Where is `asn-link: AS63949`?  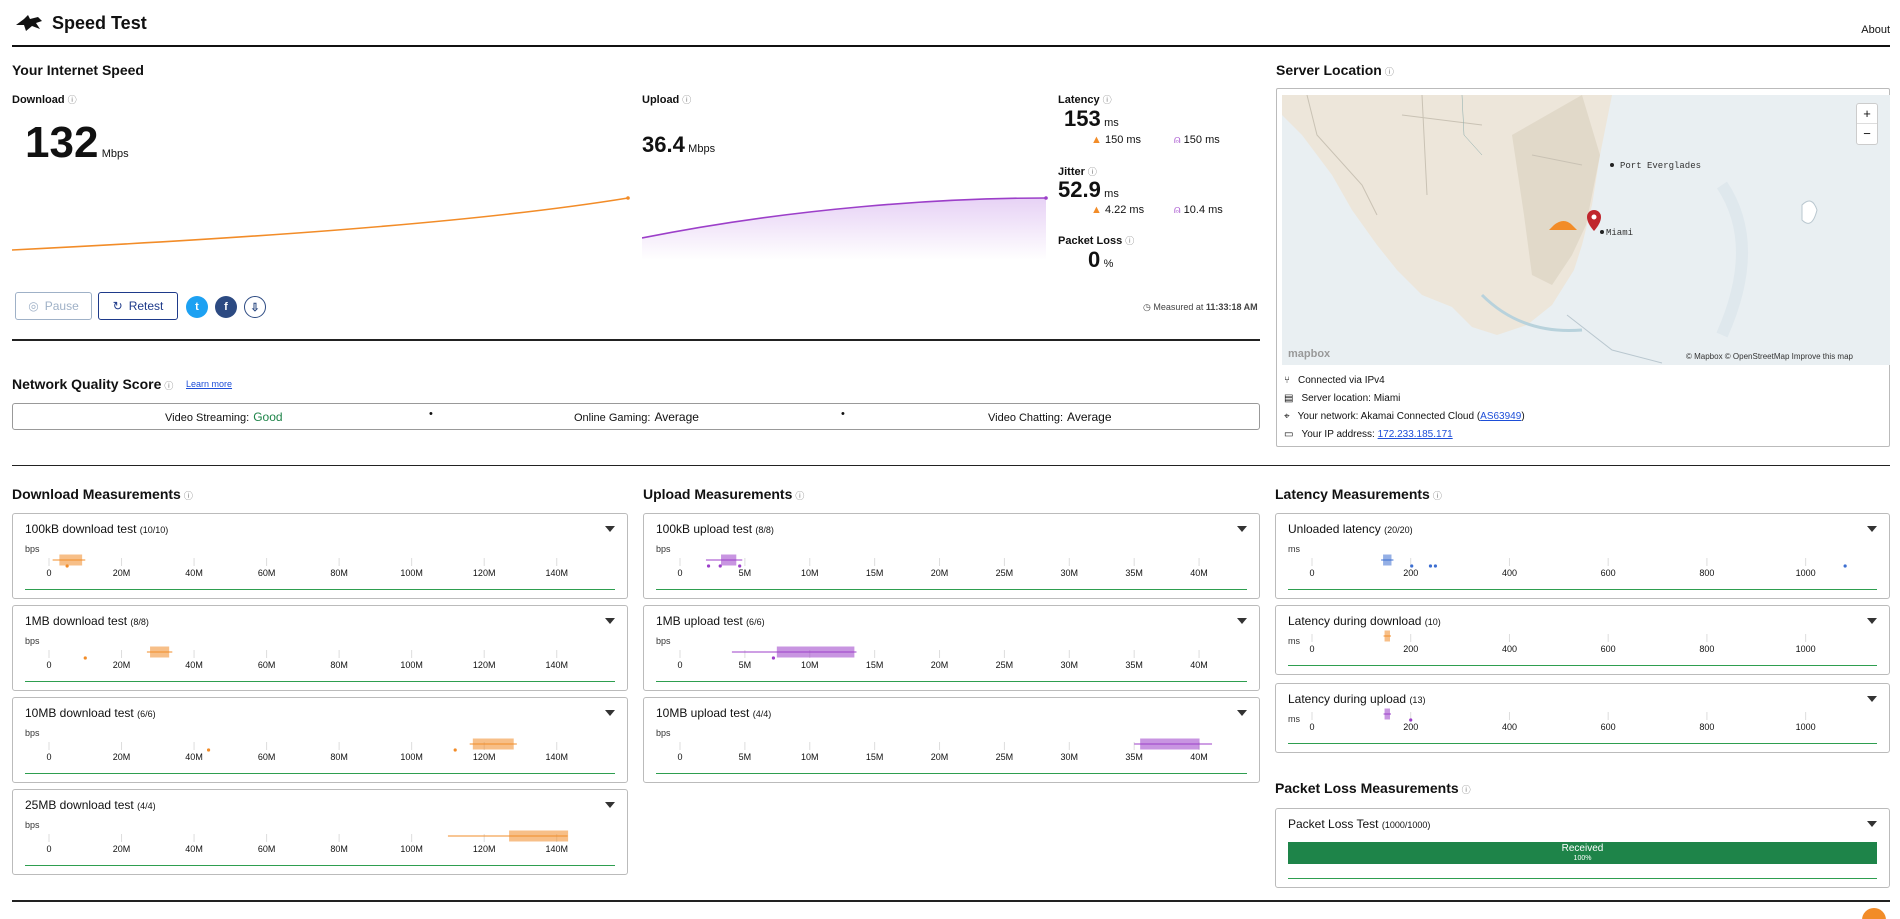
asn-link: AS63949 is located at coordinates (1501, 416).